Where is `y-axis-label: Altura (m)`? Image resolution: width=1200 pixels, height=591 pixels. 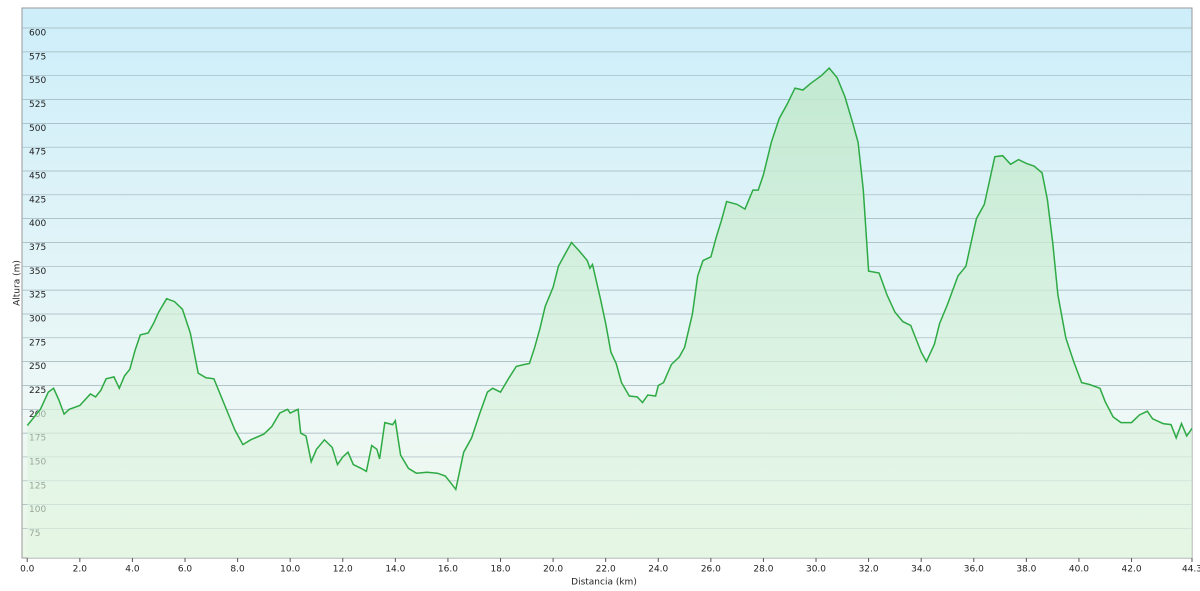 y-axis-label: Altura (m) is located at coordinates (18, 283).